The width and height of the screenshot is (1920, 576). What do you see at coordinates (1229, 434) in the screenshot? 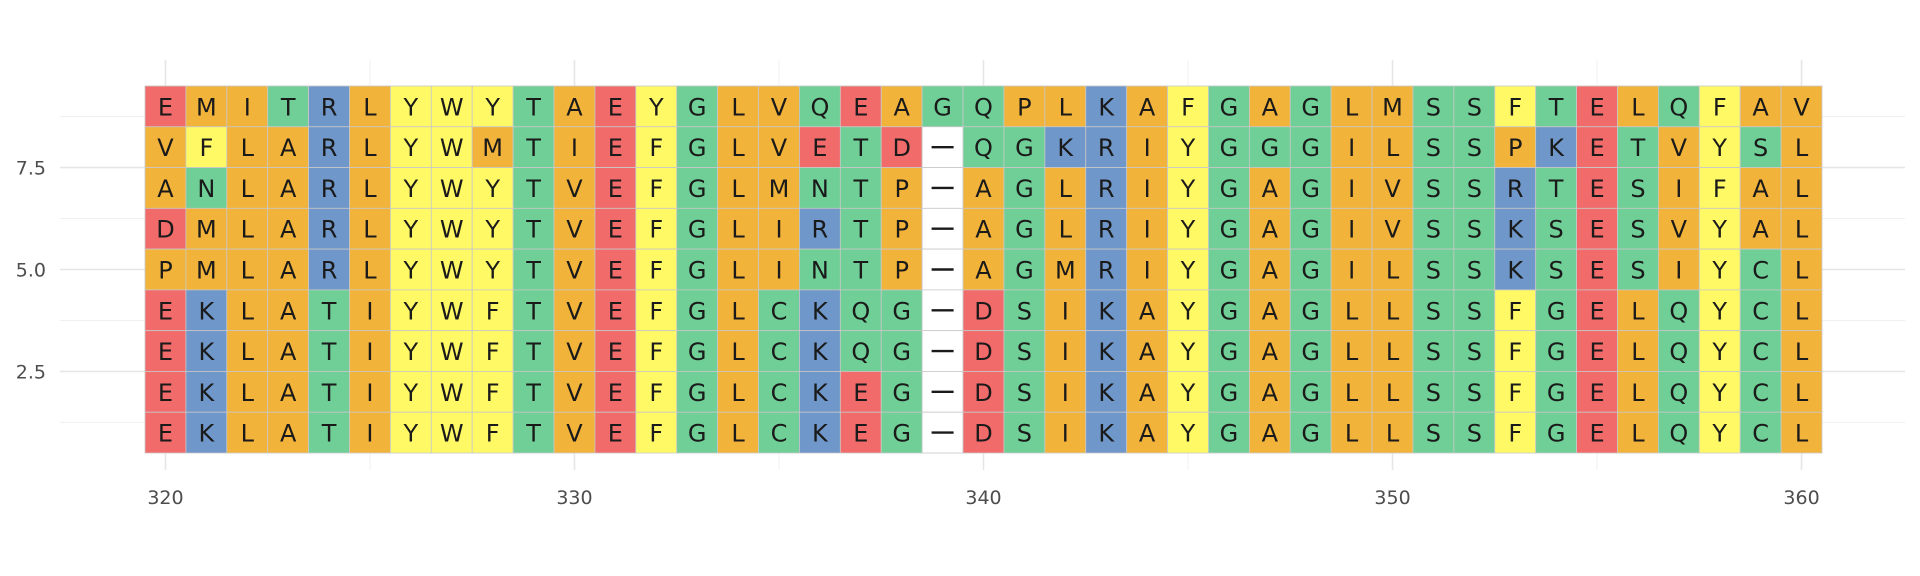
I see `residue-r1-c346: G` at bounding box center [1229, 434].